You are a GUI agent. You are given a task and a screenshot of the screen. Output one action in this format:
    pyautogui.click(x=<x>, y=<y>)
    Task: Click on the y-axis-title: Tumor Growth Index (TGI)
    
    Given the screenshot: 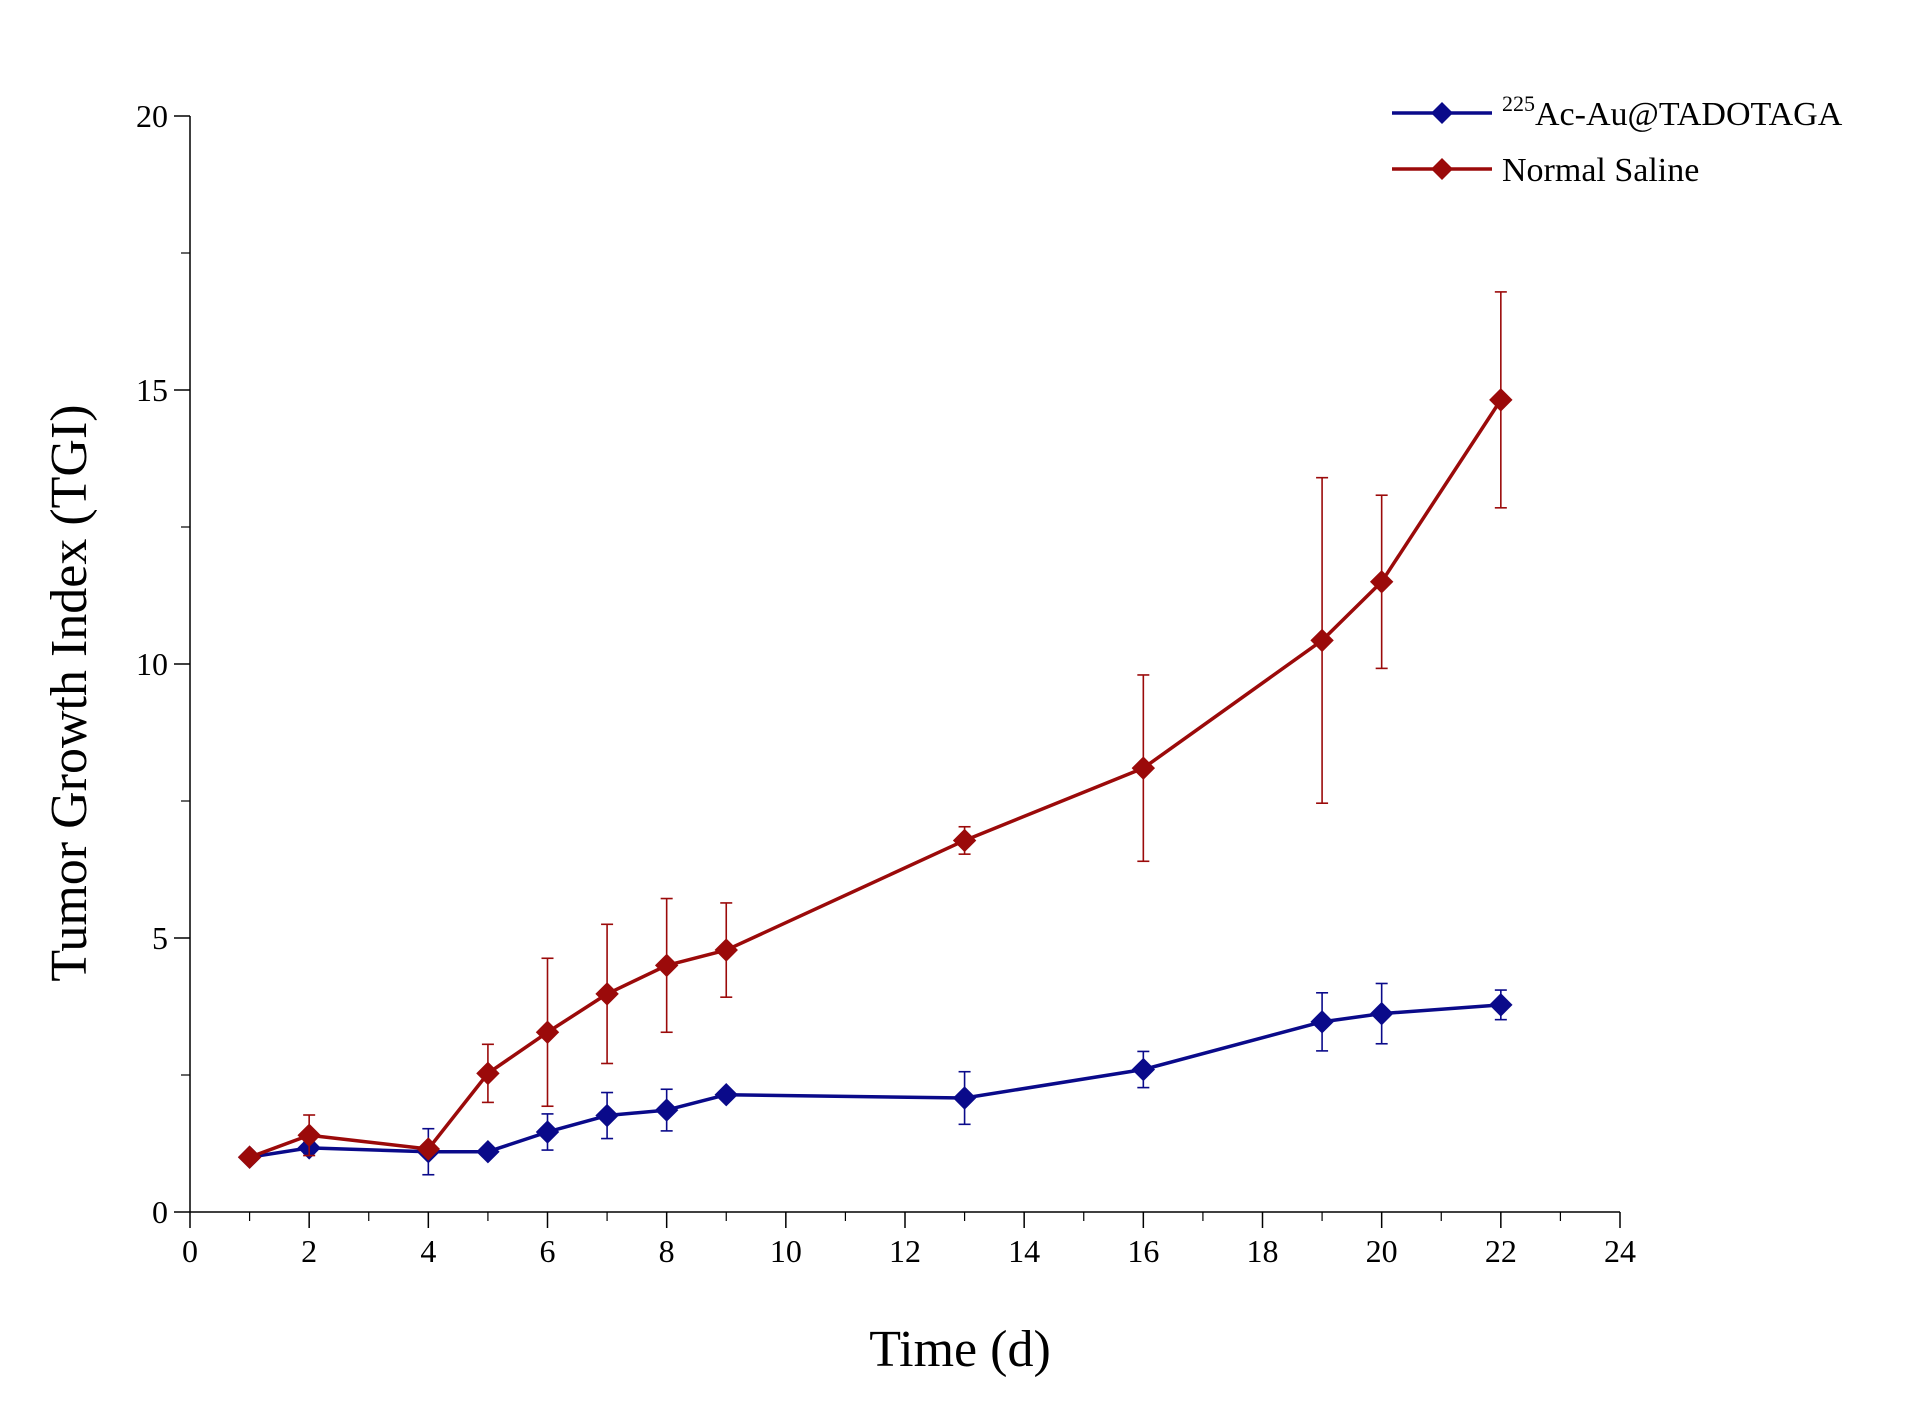 What is the action you would take?
    pyautogui.click(x=69, y=692)
    